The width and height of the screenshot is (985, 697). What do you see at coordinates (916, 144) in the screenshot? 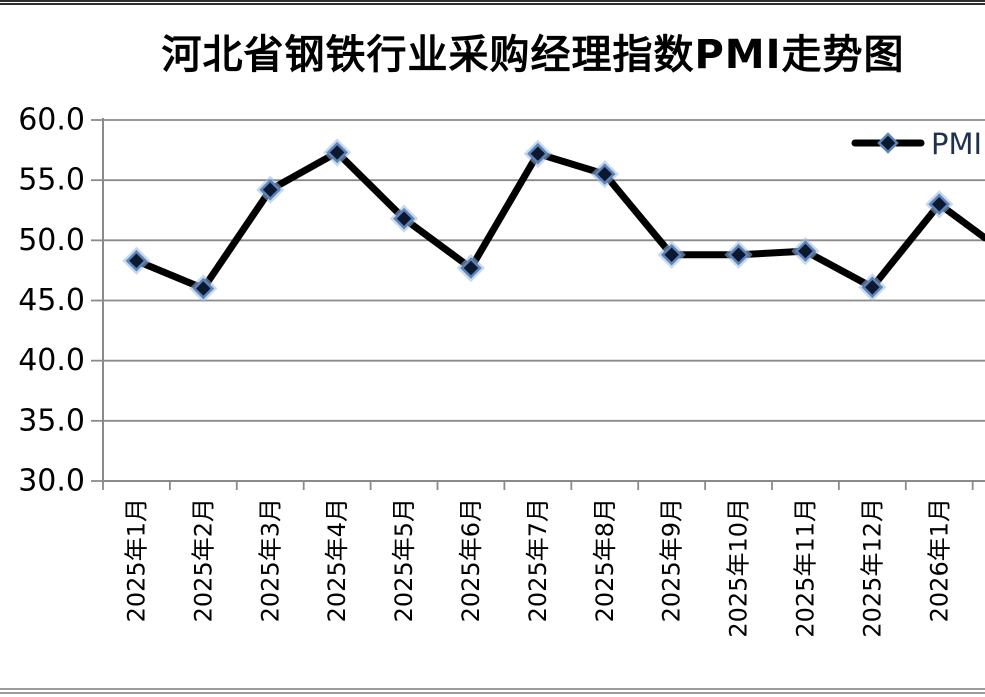
I see `legend: PMI` at bounding box center [916, 144].